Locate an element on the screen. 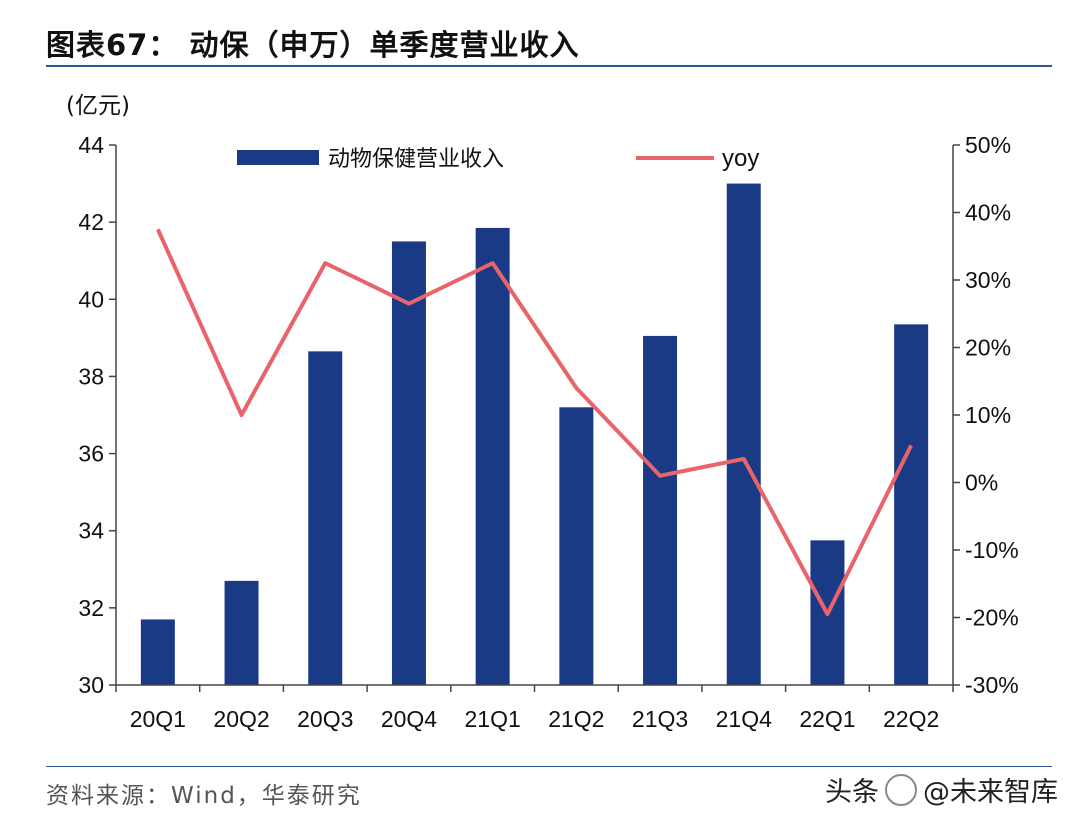 This screenshot has width=1080, height=829. left-tick-label: 34 is located at coordinates (91, 531).